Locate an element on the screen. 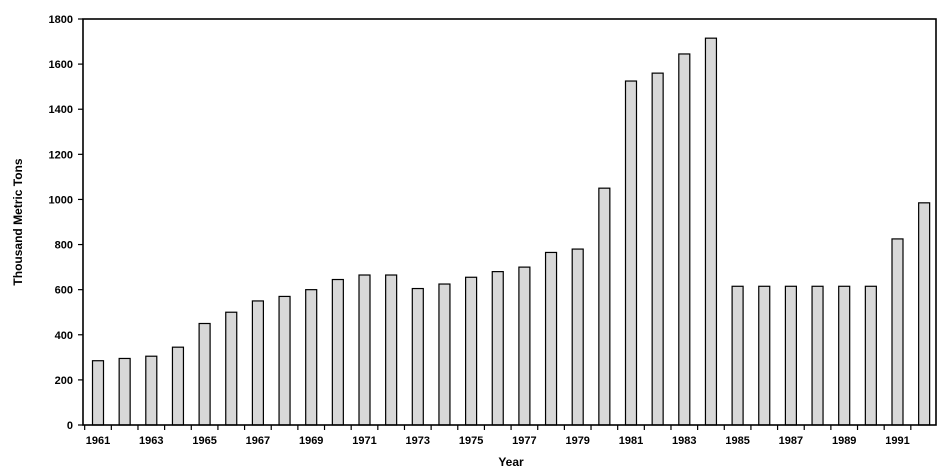 Image resolution: width=952 pixels, height=475 pixels. y-tick-label: 1800 is located at coordinates (61, 20).